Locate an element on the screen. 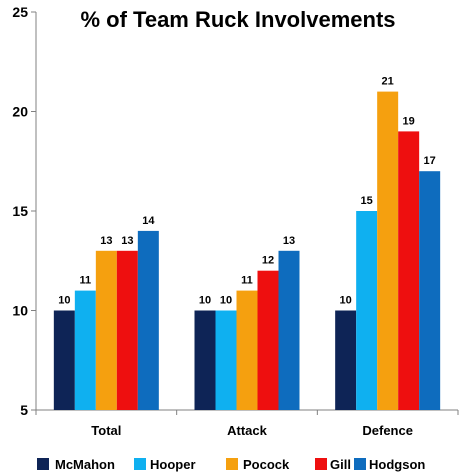 This screenshot has width=467, height=475. bar-hodgson-defence is located at coordinates (430, 290).